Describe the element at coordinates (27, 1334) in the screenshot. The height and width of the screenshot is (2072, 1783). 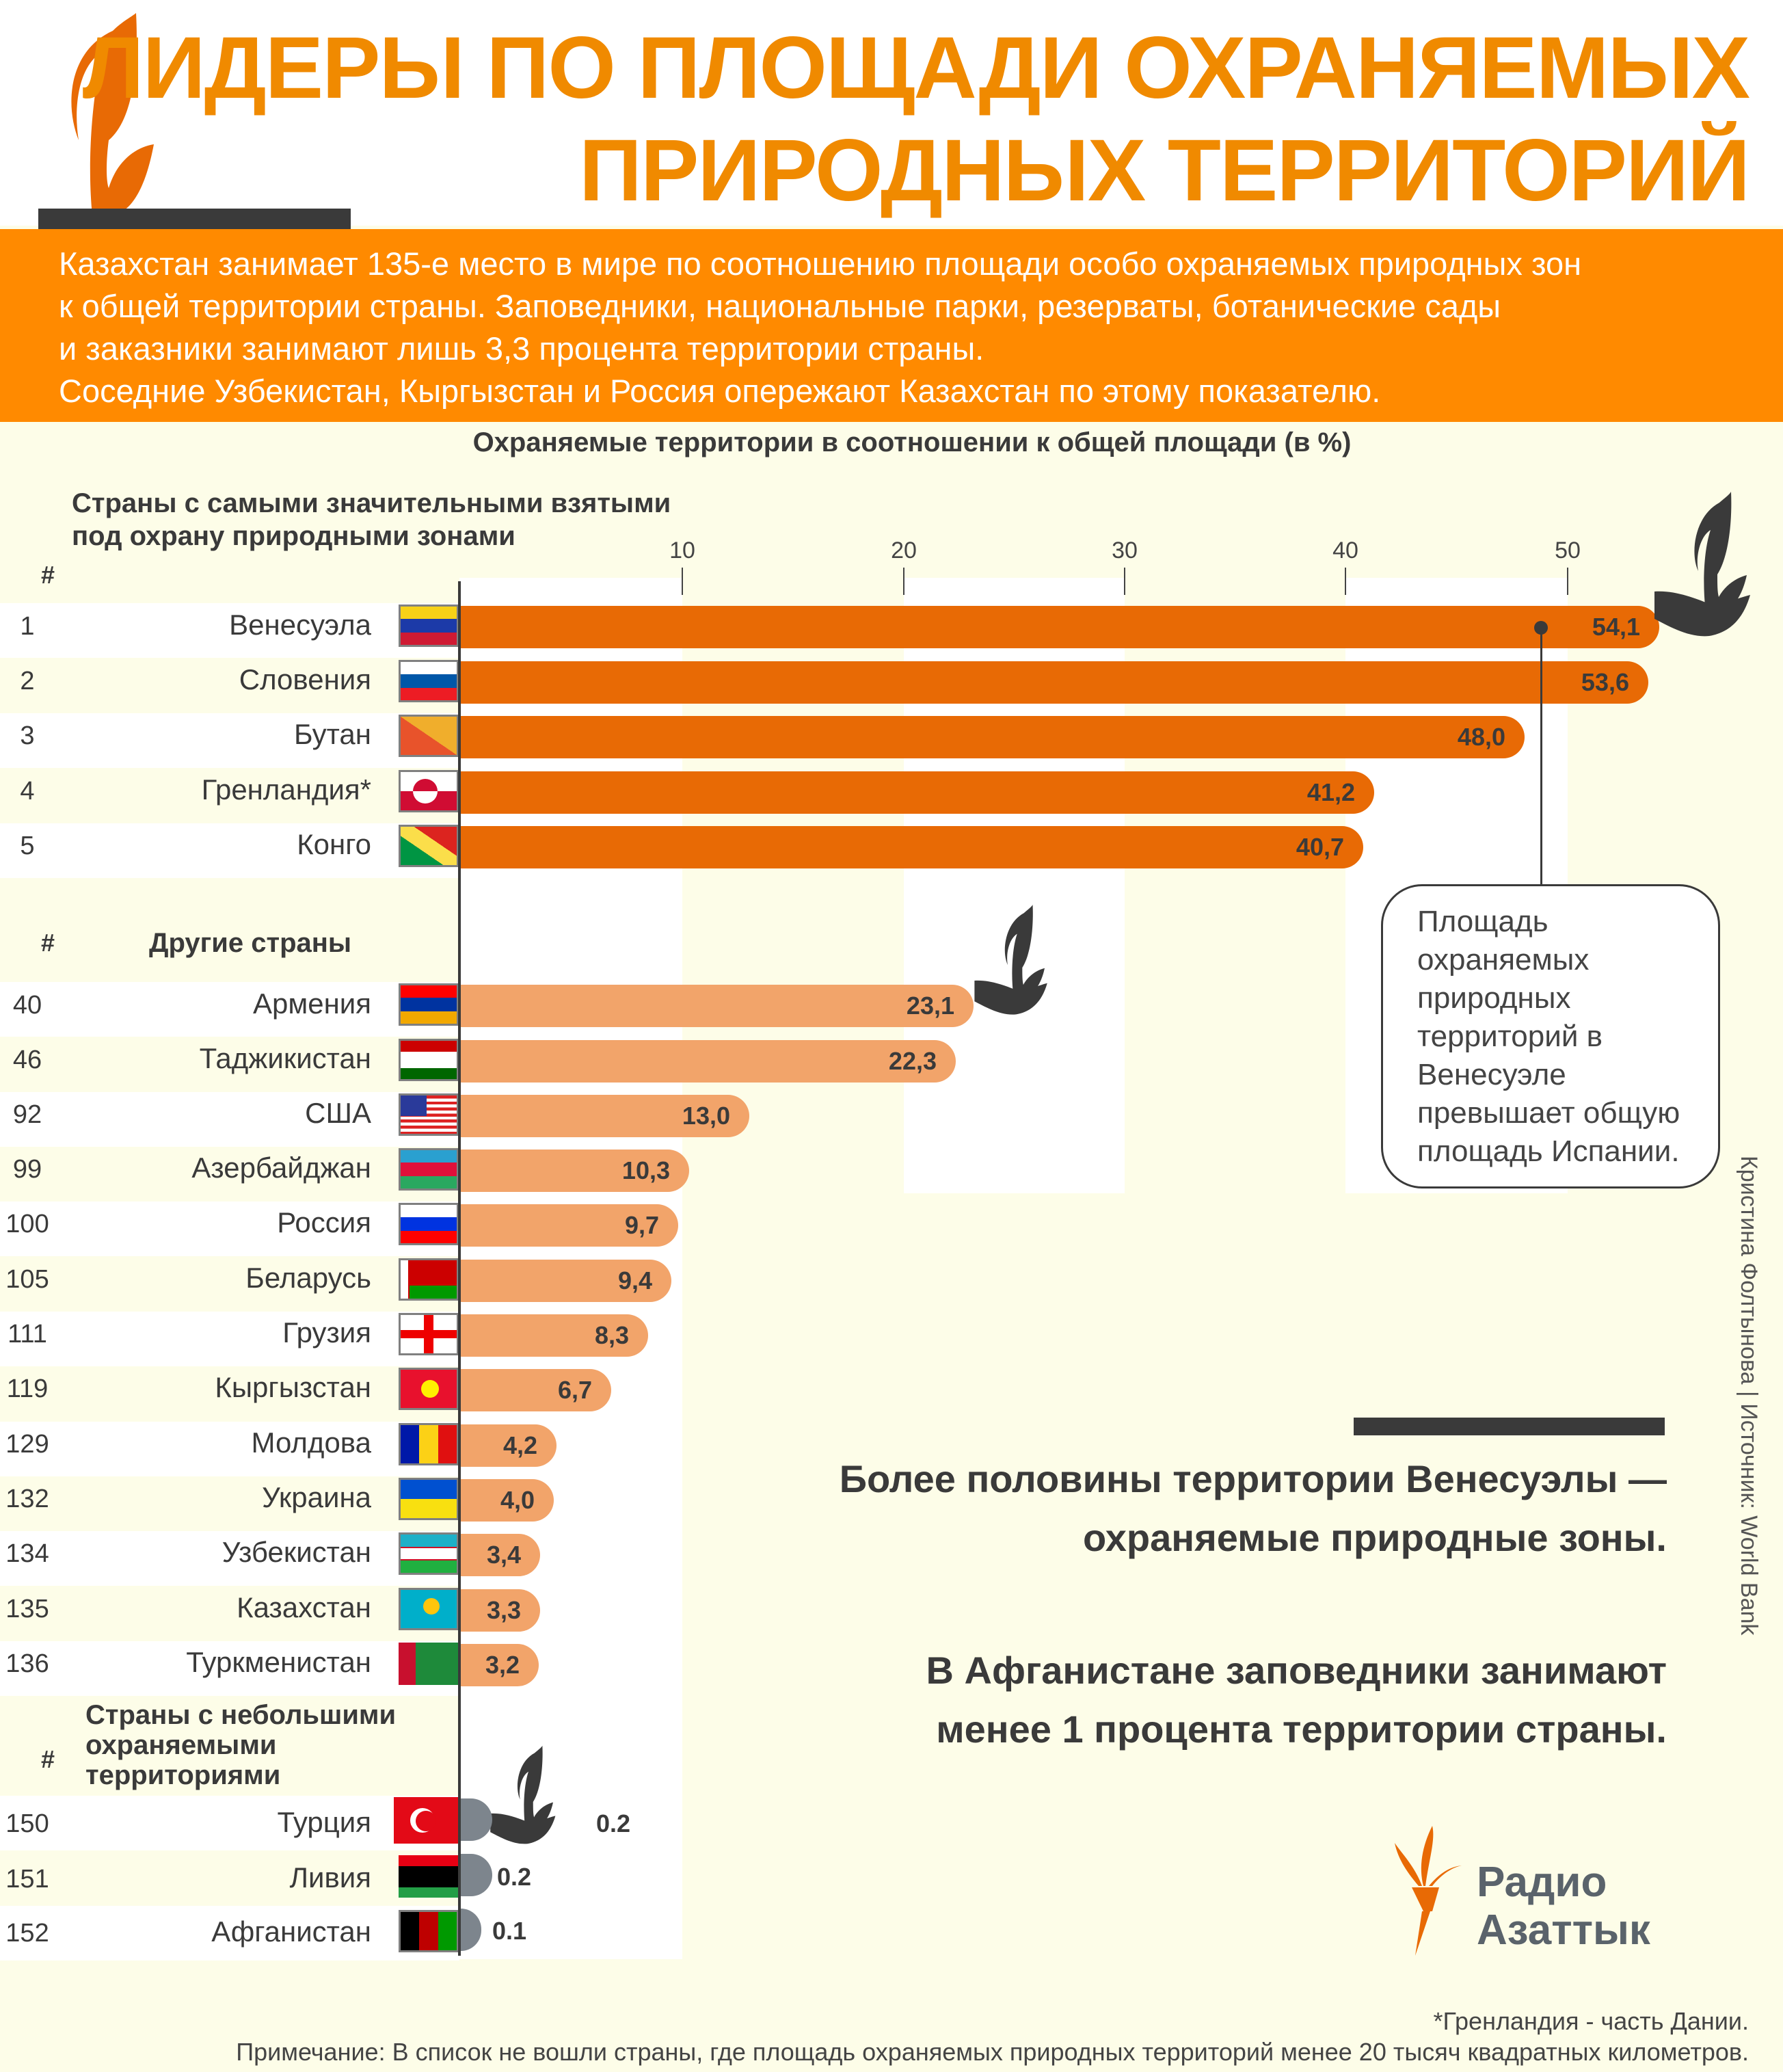
I see `rank: 111` at that location.